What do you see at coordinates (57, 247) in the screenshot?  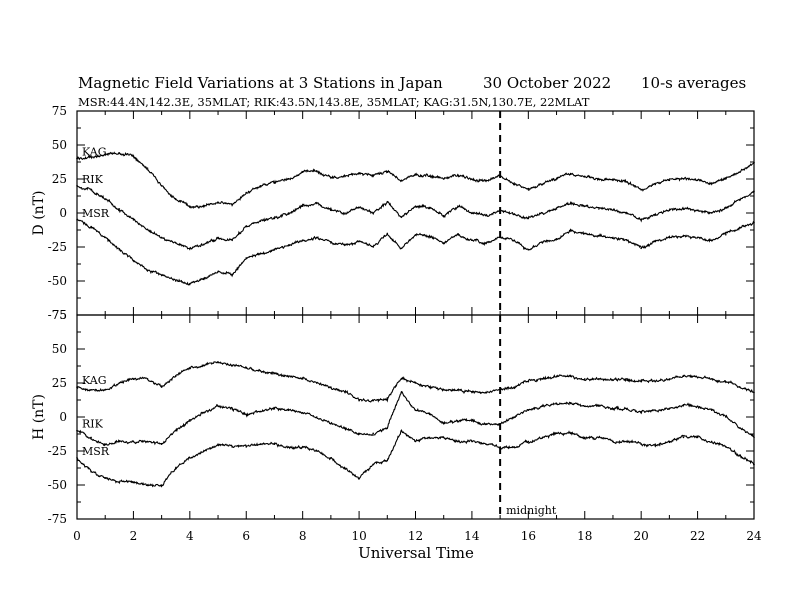 I see `y-tick-label: -25` at bounding box center [57, 247].